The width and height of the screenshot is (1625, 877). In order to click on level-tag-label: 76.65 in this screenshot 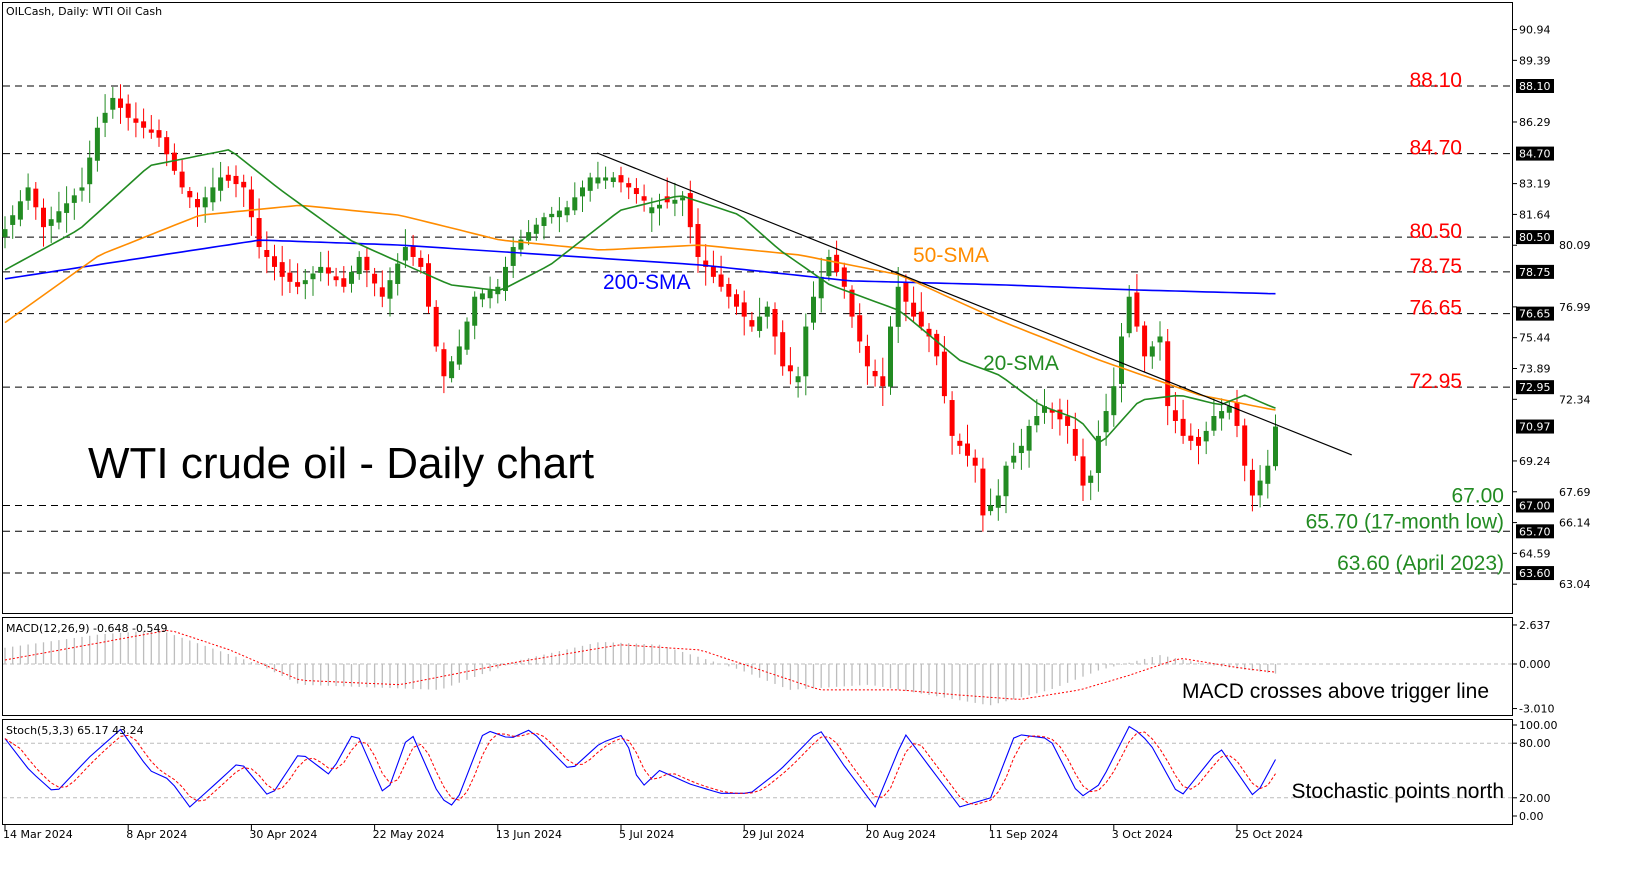, I will do `click(1535, 314)`.